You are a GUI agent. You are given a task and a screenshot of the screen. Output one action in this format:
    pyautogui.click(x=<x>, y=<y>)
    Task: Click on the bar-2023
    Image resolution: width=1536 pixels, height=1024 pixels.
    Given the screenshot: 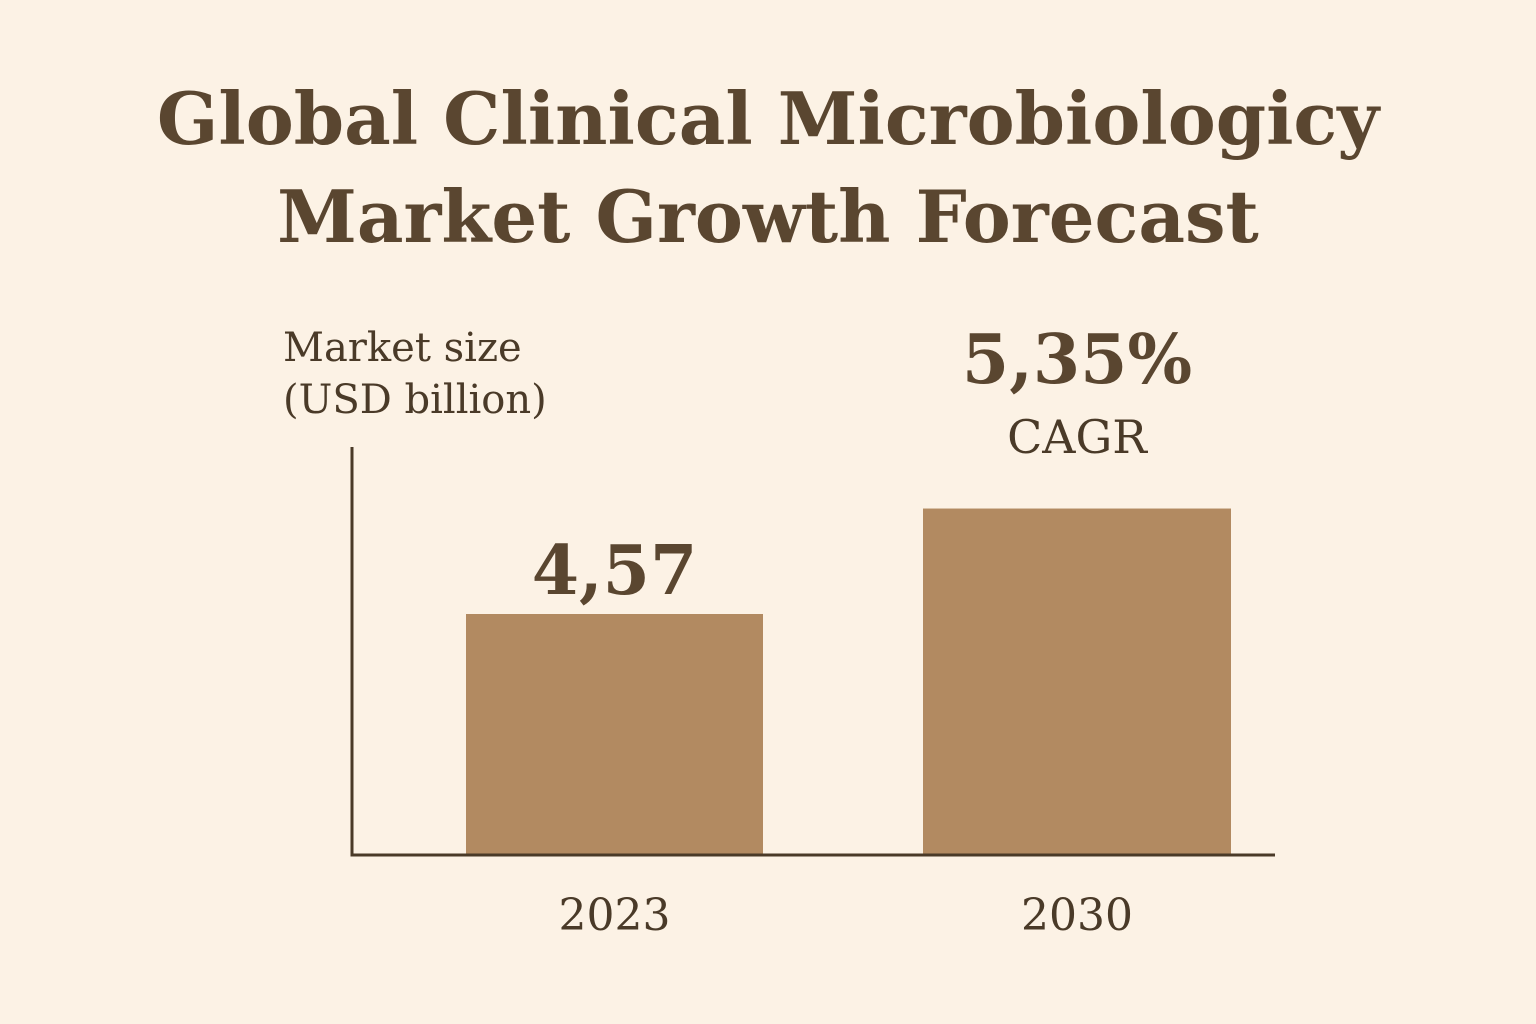 What is the action you would take?
    pyautogui.click(x=614, y=734)
    